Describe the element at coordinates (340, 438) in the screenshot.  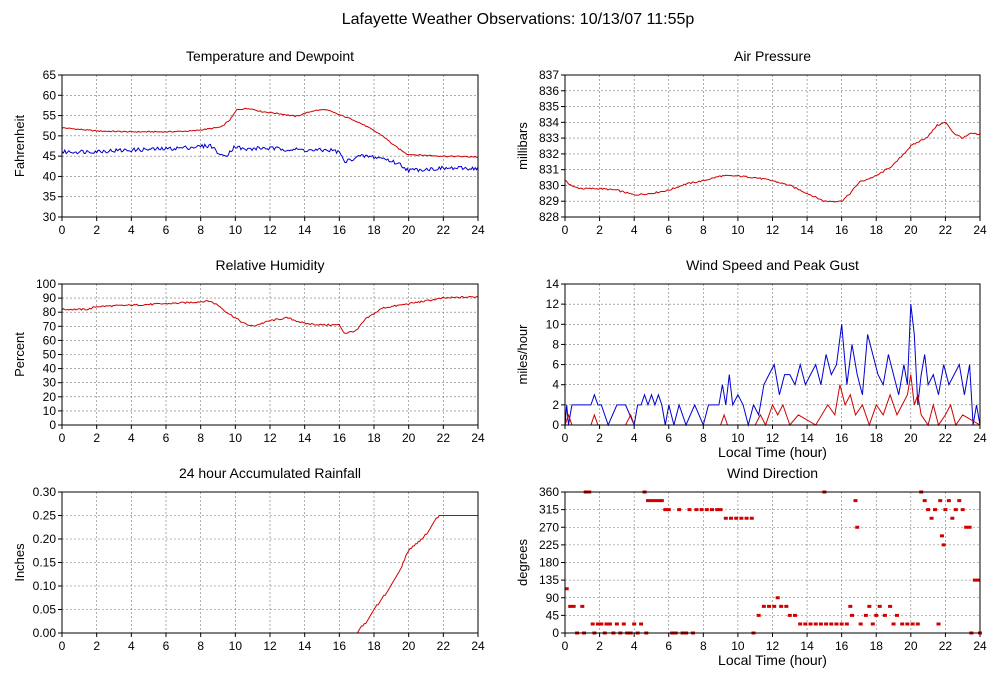
I see `humidity-xtick-label: 16` at that location.